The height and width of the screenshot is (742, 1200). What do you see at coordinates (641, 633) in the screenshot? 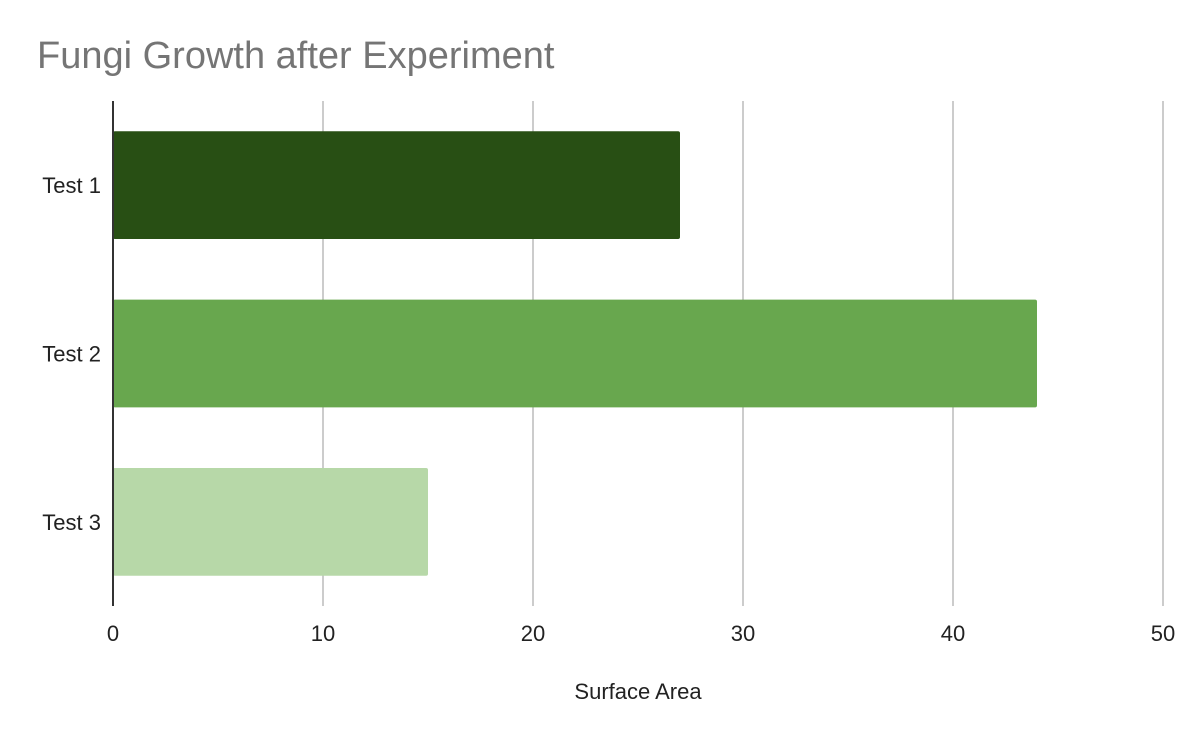
I see `x-tick-labels: 0 10 20 30 40 50` at bounding box center [641, 633].